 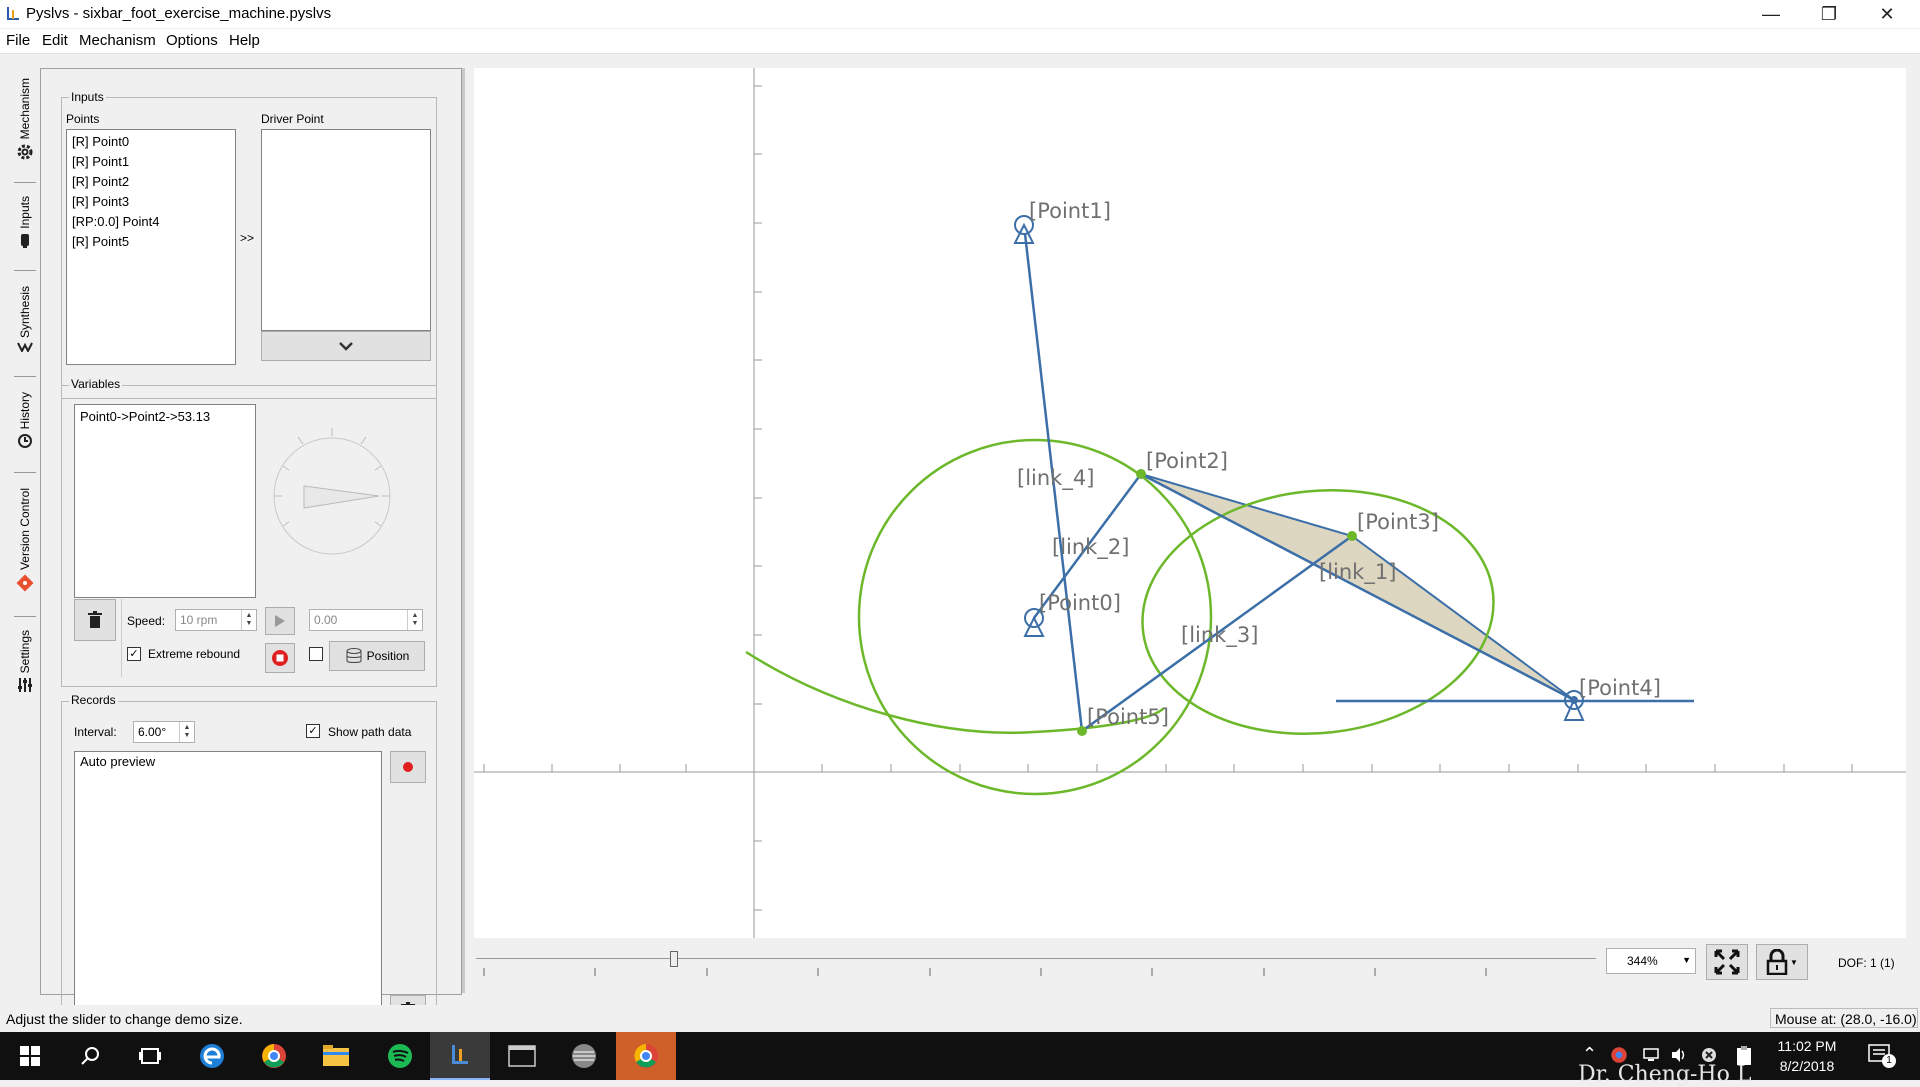 What do you see at coordinates (1318, 612) in the screenshot?
I see `point3-path` at bounding box center [1318, 612].